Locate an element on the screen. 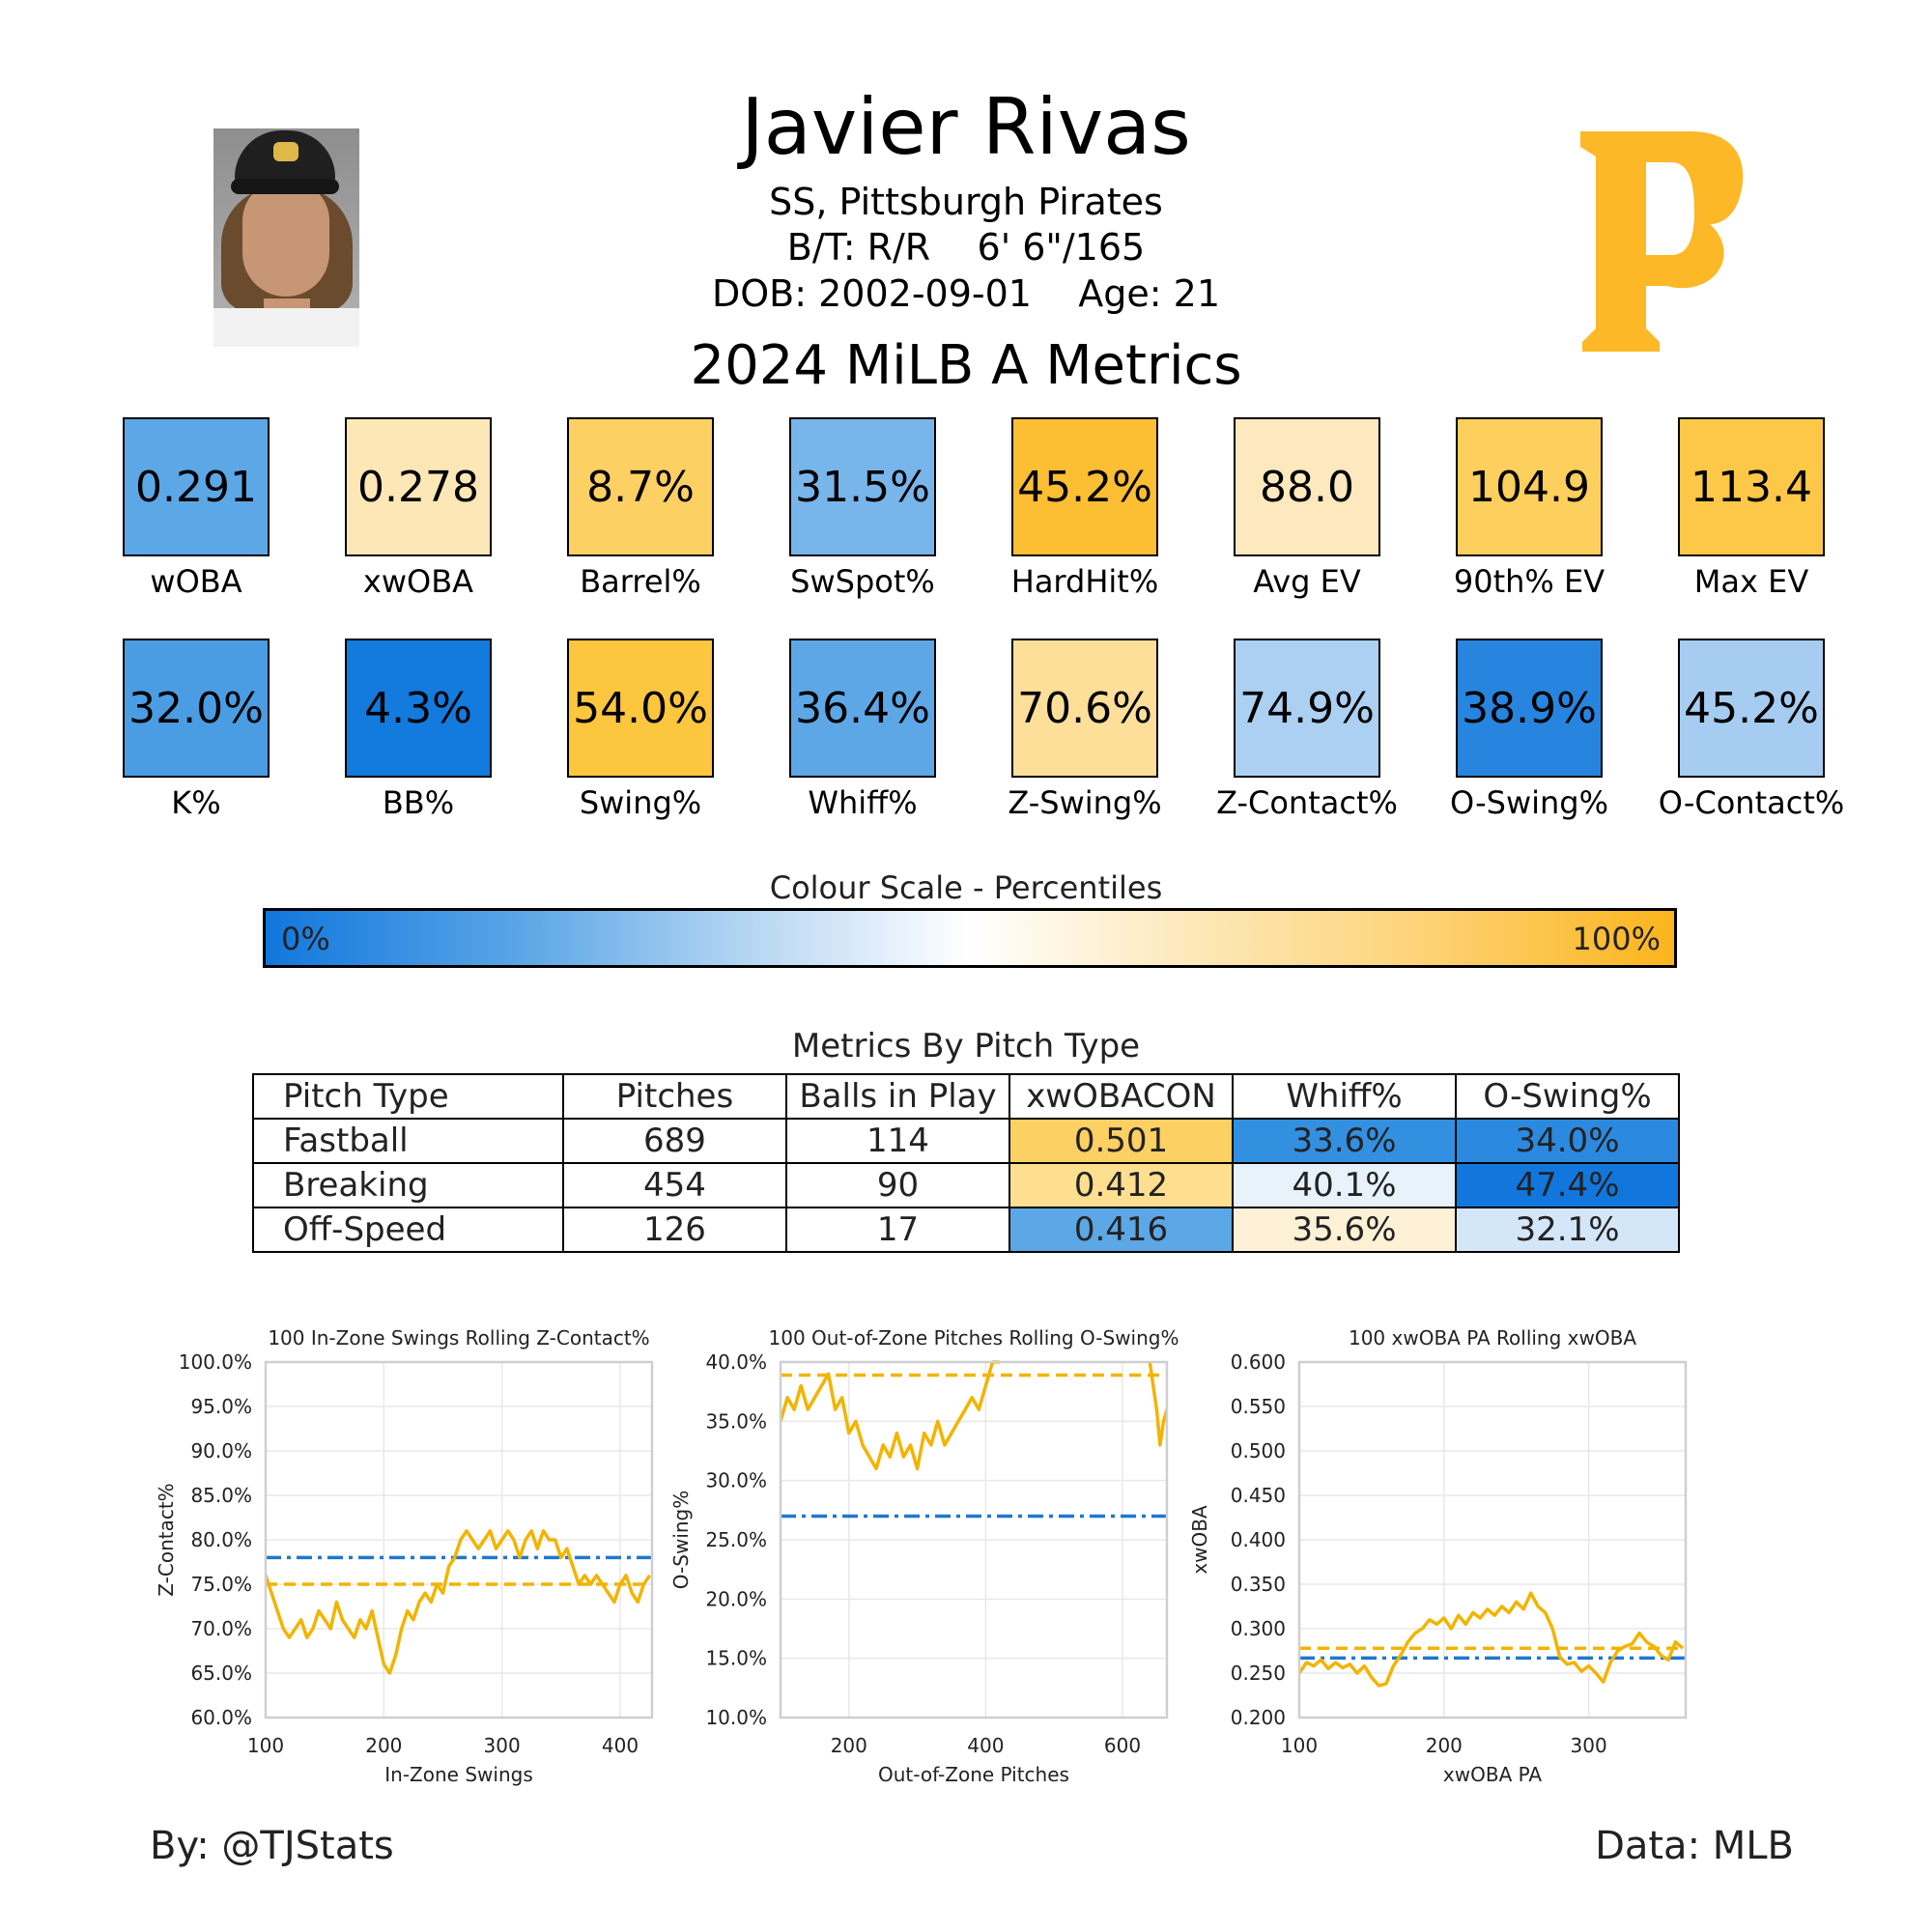 This screenshot has width=1932, height=1932. metric-tile: 8.7% is located at coordinates (640, 486).